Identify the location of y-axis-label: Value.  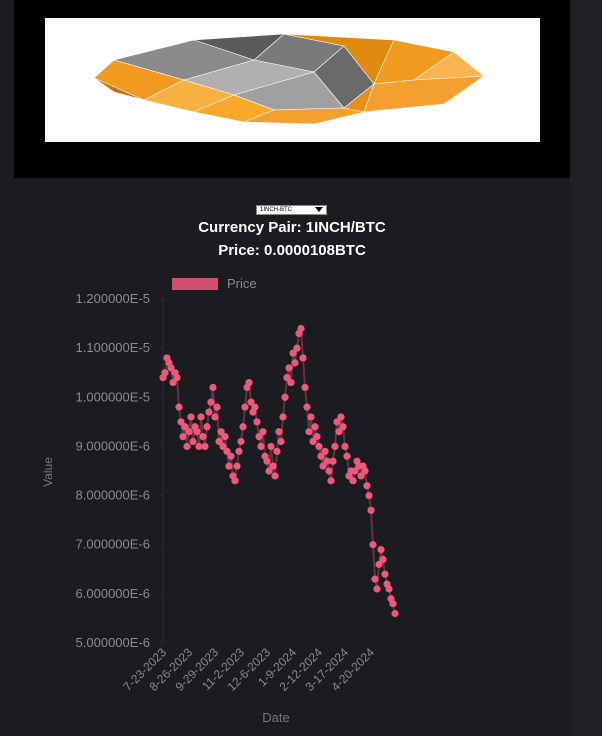
(48, 472).